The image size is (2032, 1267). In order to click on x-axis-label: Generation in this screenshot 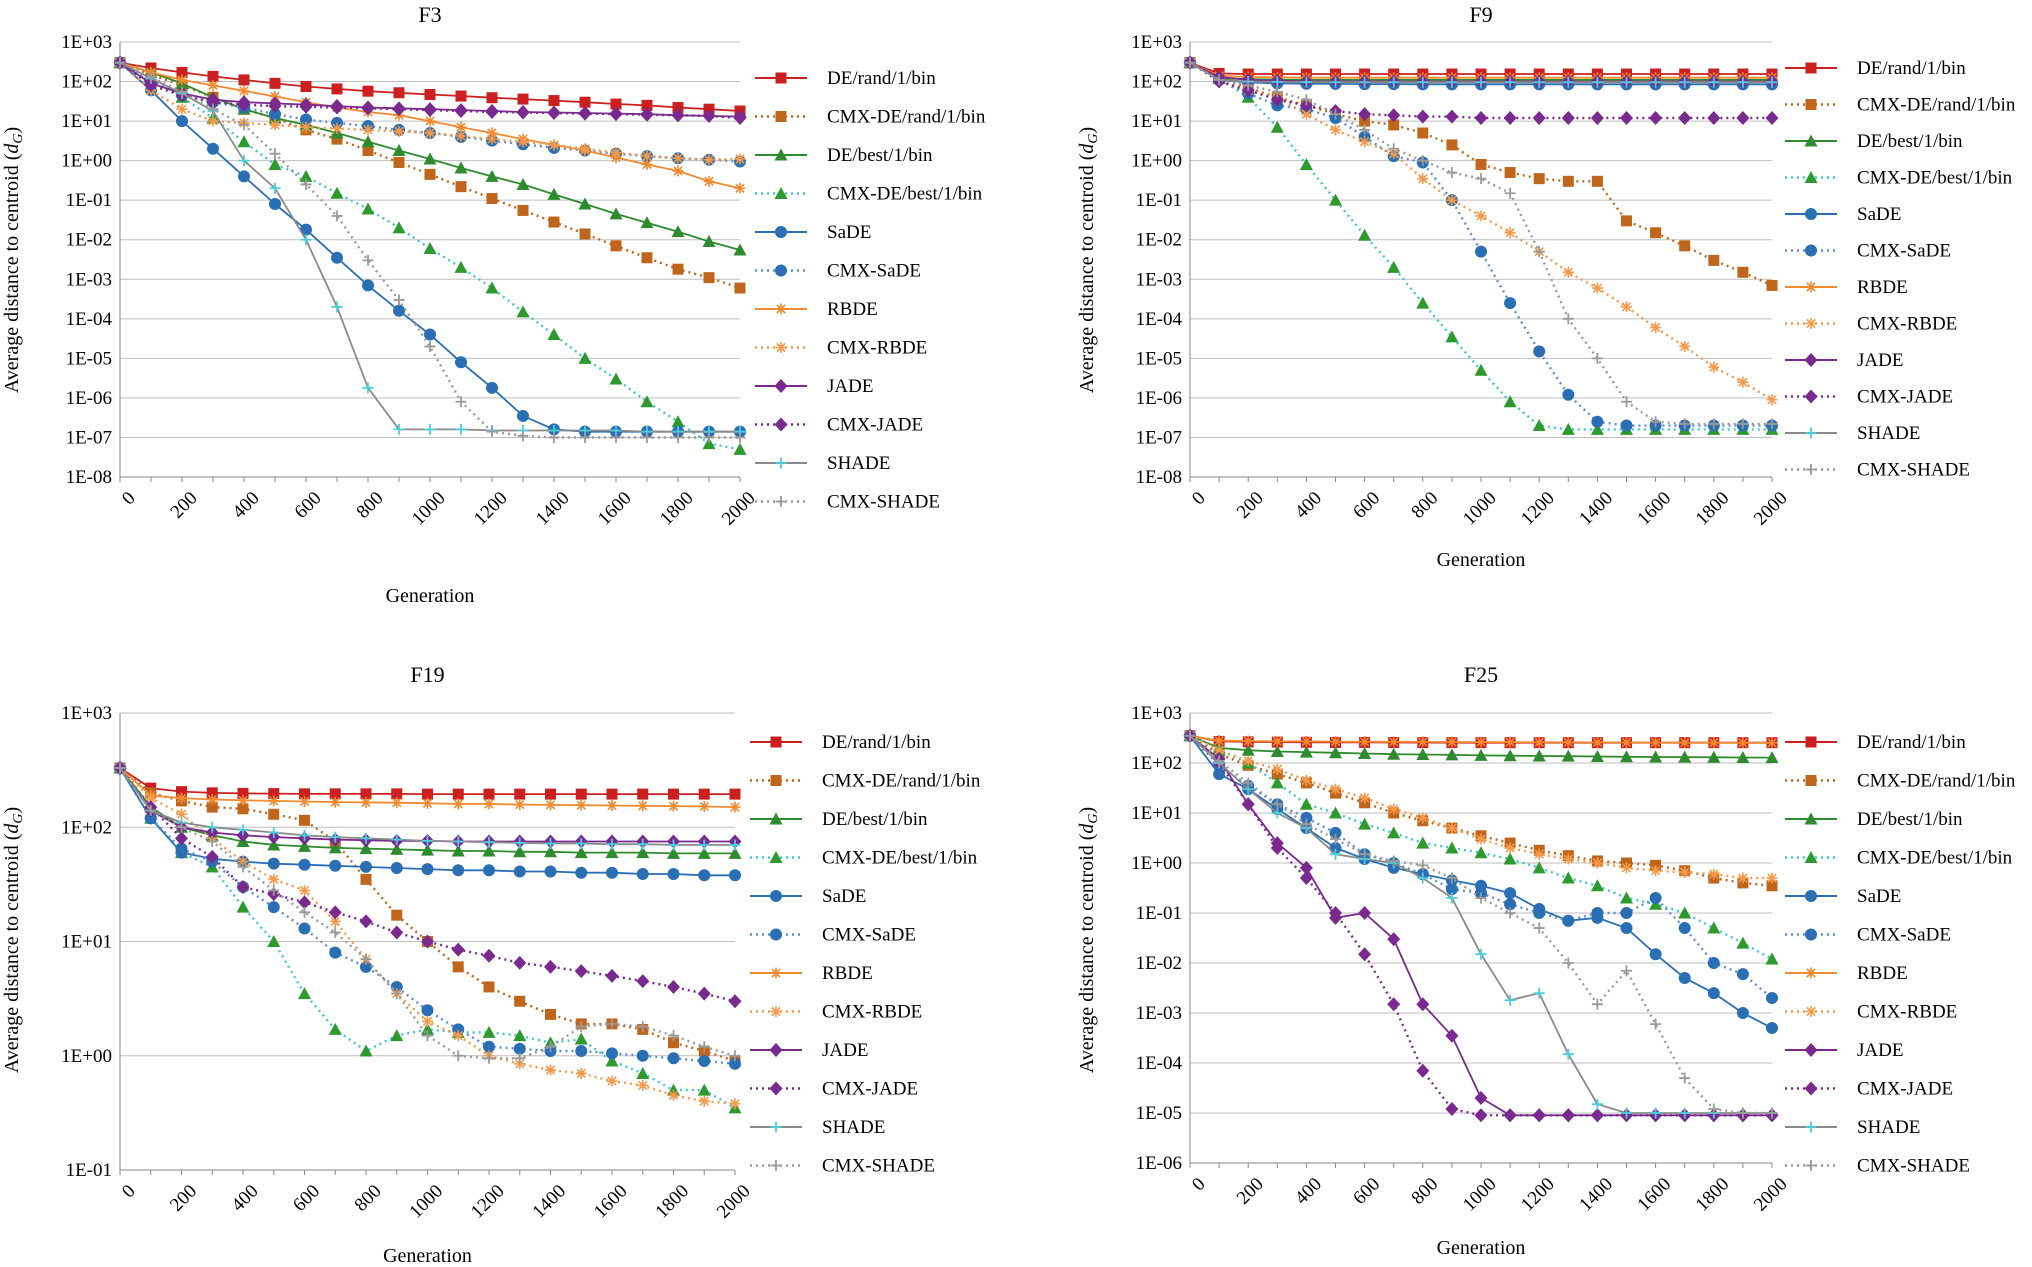, I will do `click(1481, 1248)`.